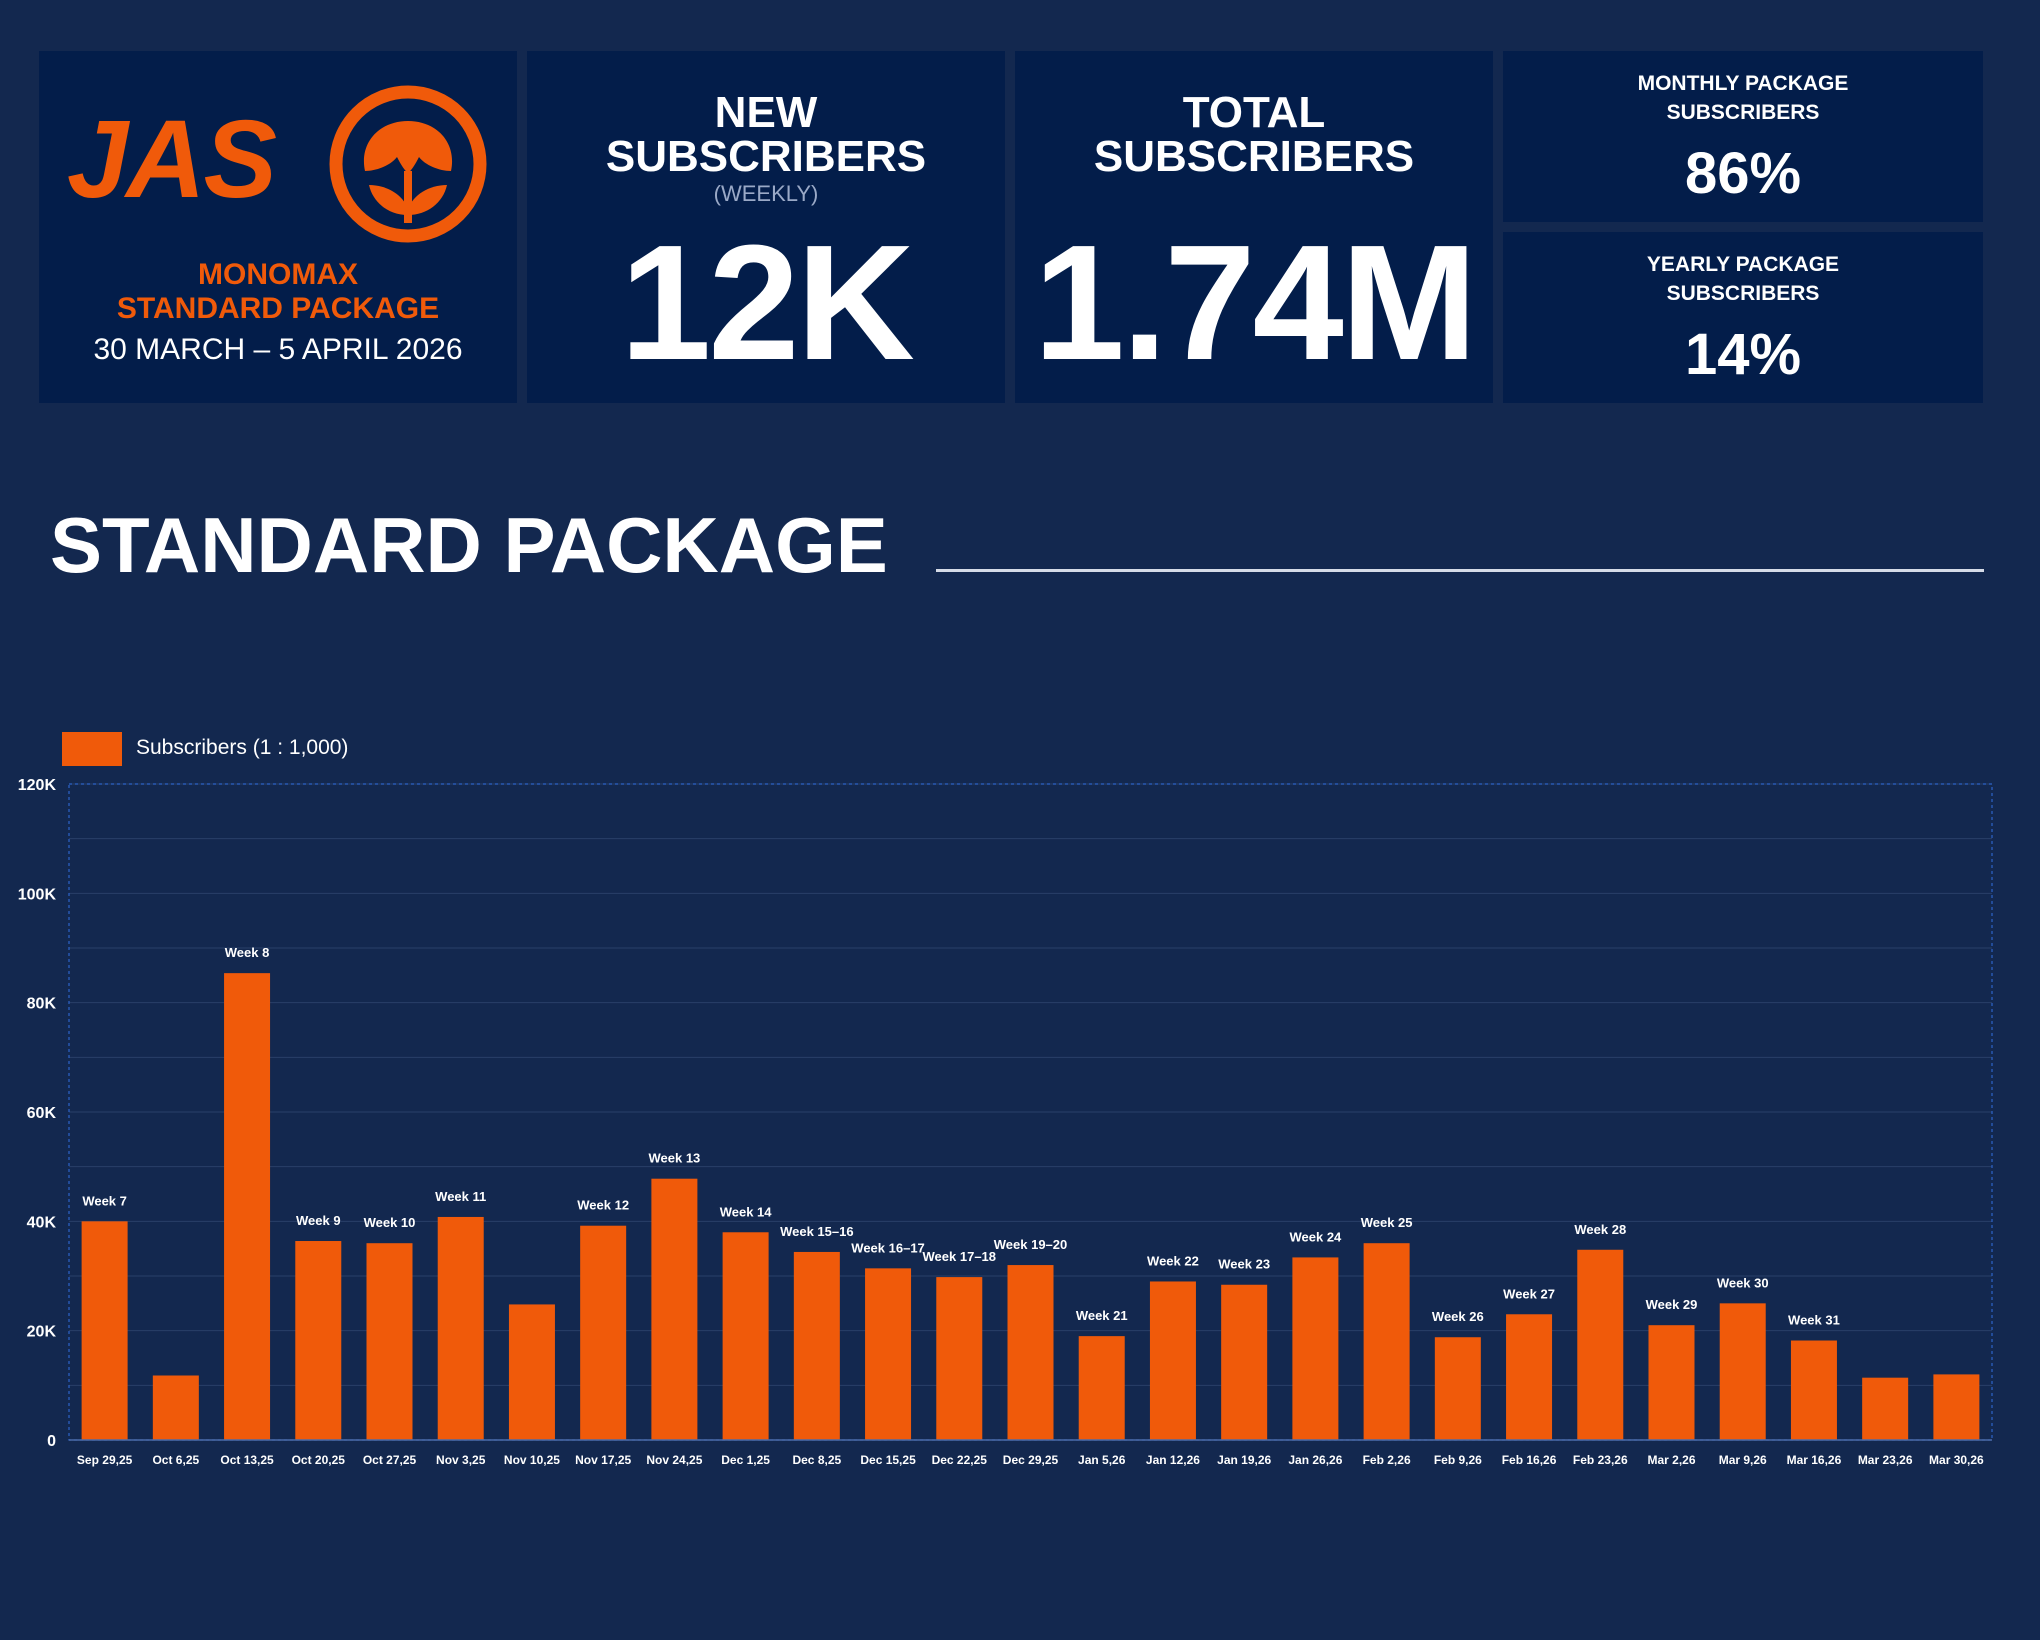 Image resolution: width=2040 pixels, height=1640 pixels. What do you see at coordinates (1255, 302) in the screenshot?
I see `total-subscribers-value: 1.74M` at bounding box center [1255, 302].